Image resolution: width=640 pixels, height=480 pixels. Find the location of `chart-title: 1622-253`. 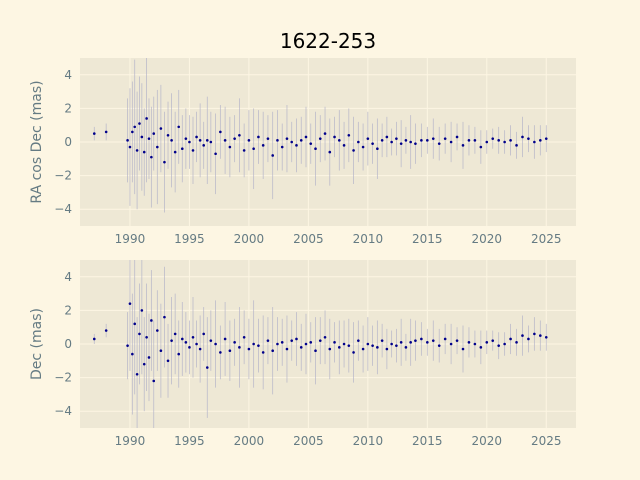

chart-title: 1622-253 is located at coordinates (328, 41).